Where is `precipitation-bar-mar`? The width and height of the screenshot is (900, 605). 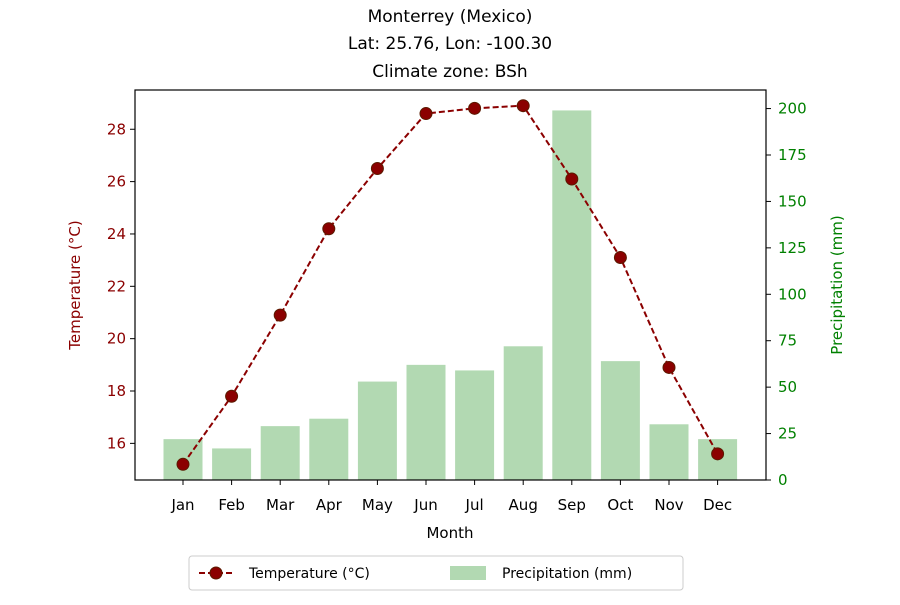
precipitation-bar-mar is located at coordinates (280, 453).